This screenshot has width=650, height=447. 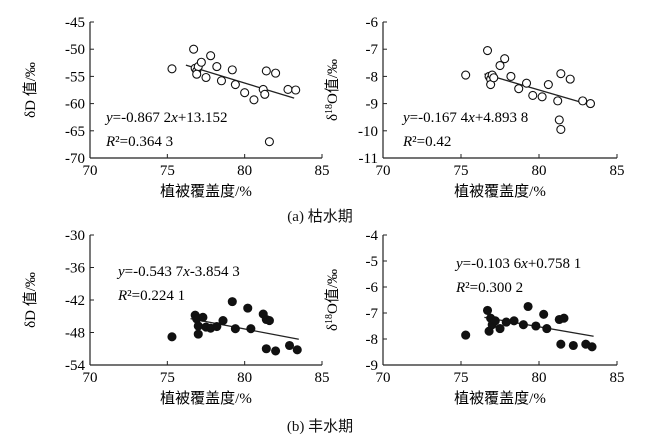 What do you see at coordinates (75, 23) in the screenshot?
I see `y-tick-label: -45` at bounding box center [75, 23].